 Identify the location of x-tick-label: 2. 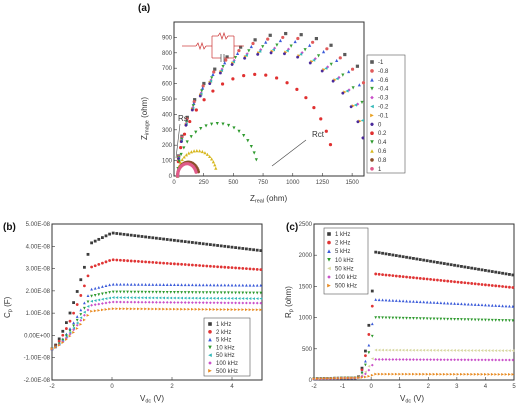
(429, 387).